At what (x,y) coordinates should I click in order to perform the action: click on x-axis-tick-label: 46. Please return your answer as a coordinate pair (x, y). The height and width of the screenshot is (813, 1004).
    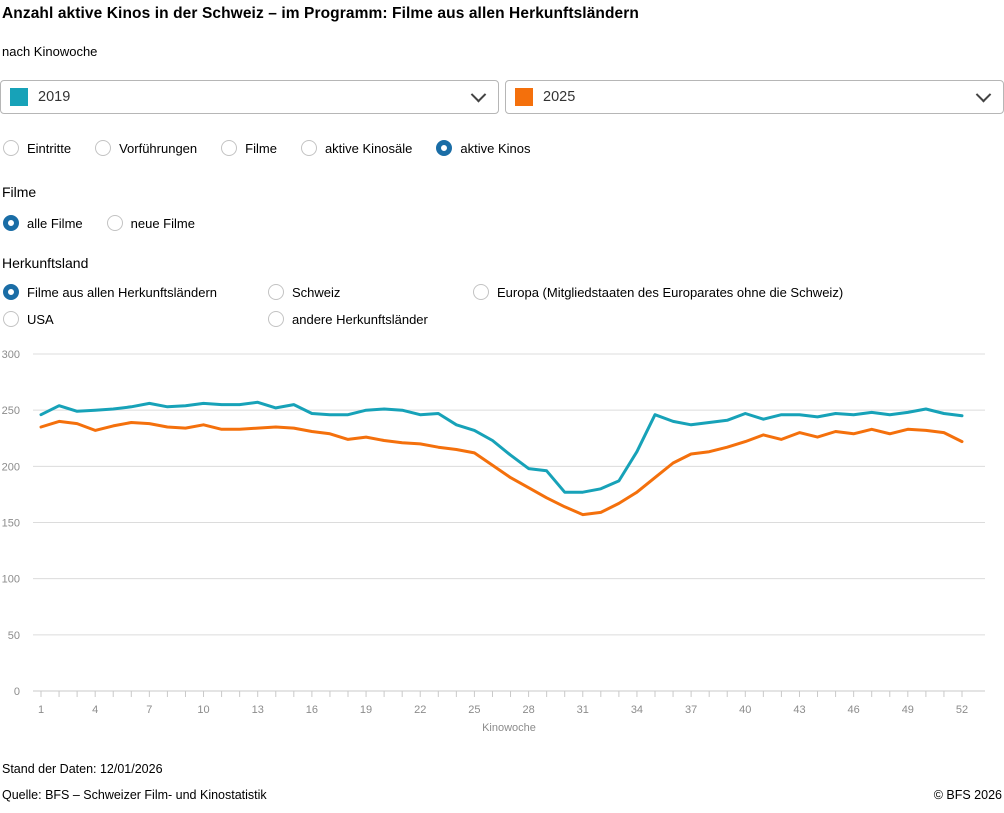
    Looking at the image, I should click on (854, 710).